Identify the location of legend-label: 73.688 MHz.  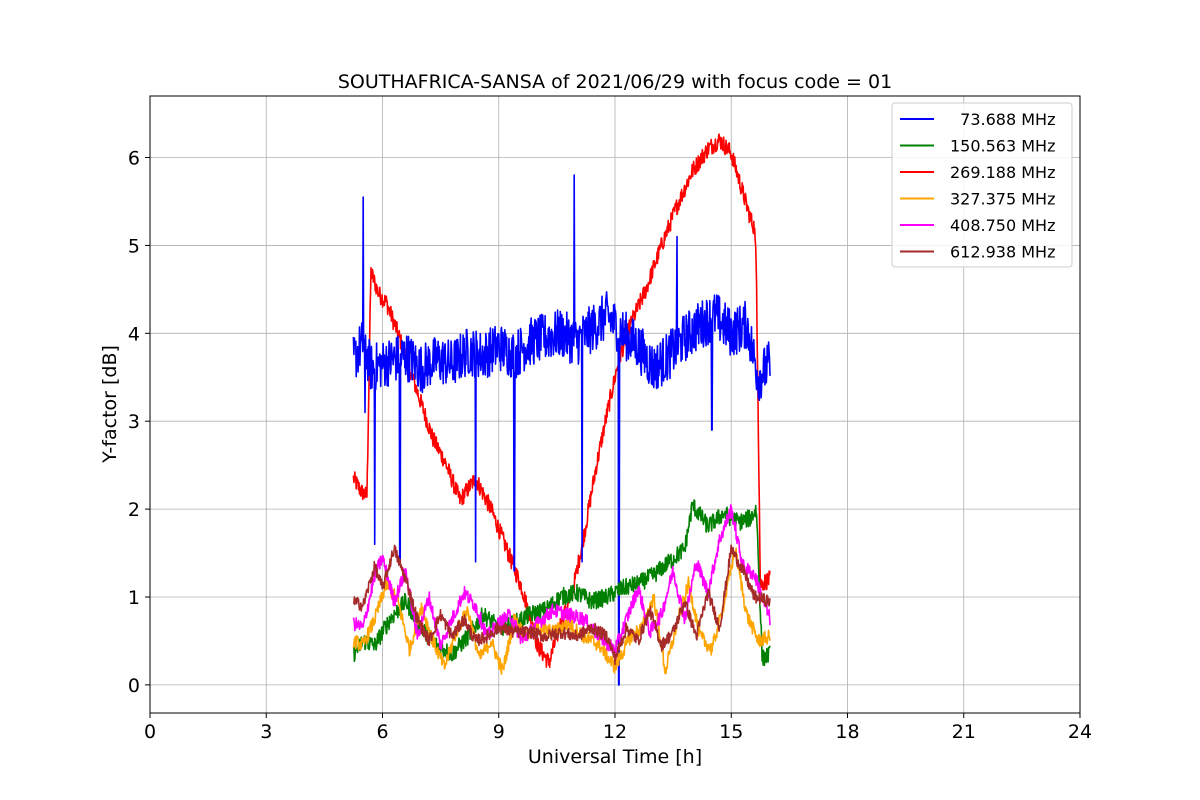
(1002, 119).